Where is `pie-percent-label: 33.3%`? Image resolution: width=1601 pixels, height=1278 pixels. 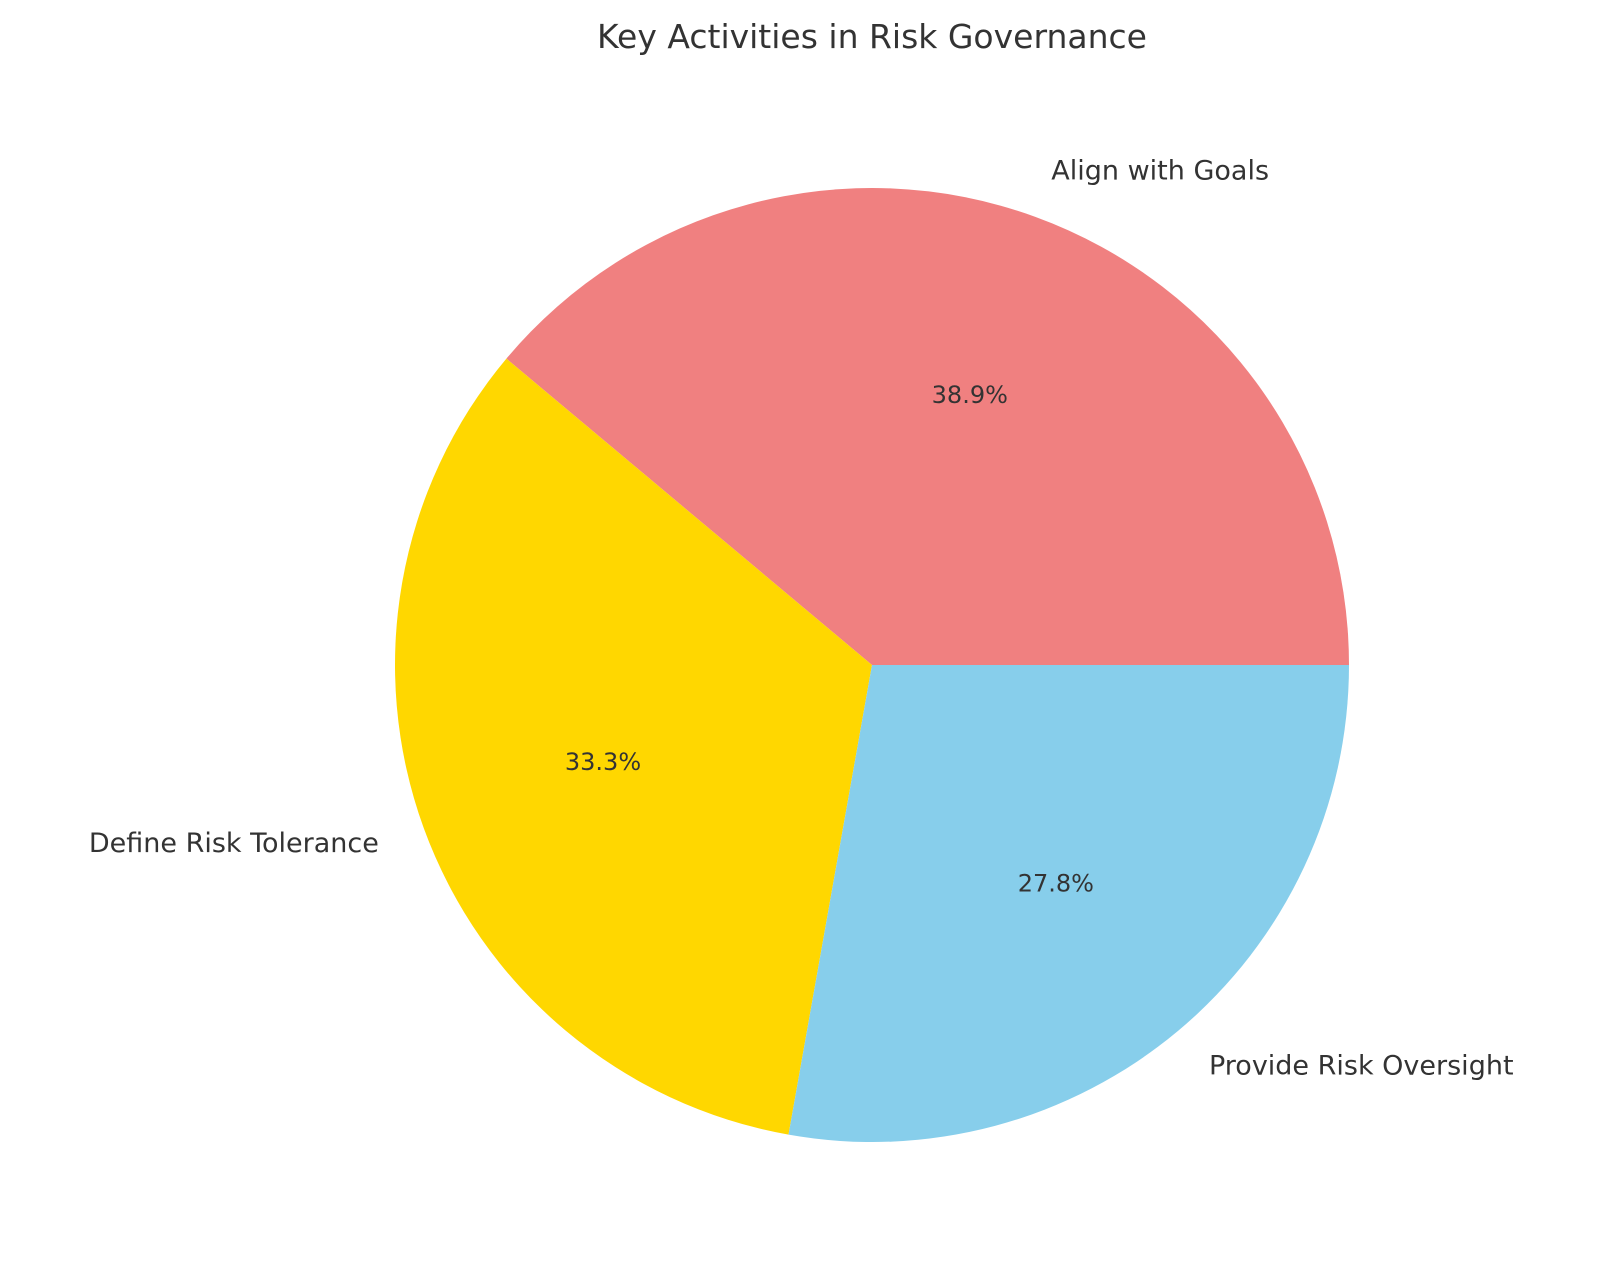
pie-percent-label: 33.3% is located at coordinates (603, 762).